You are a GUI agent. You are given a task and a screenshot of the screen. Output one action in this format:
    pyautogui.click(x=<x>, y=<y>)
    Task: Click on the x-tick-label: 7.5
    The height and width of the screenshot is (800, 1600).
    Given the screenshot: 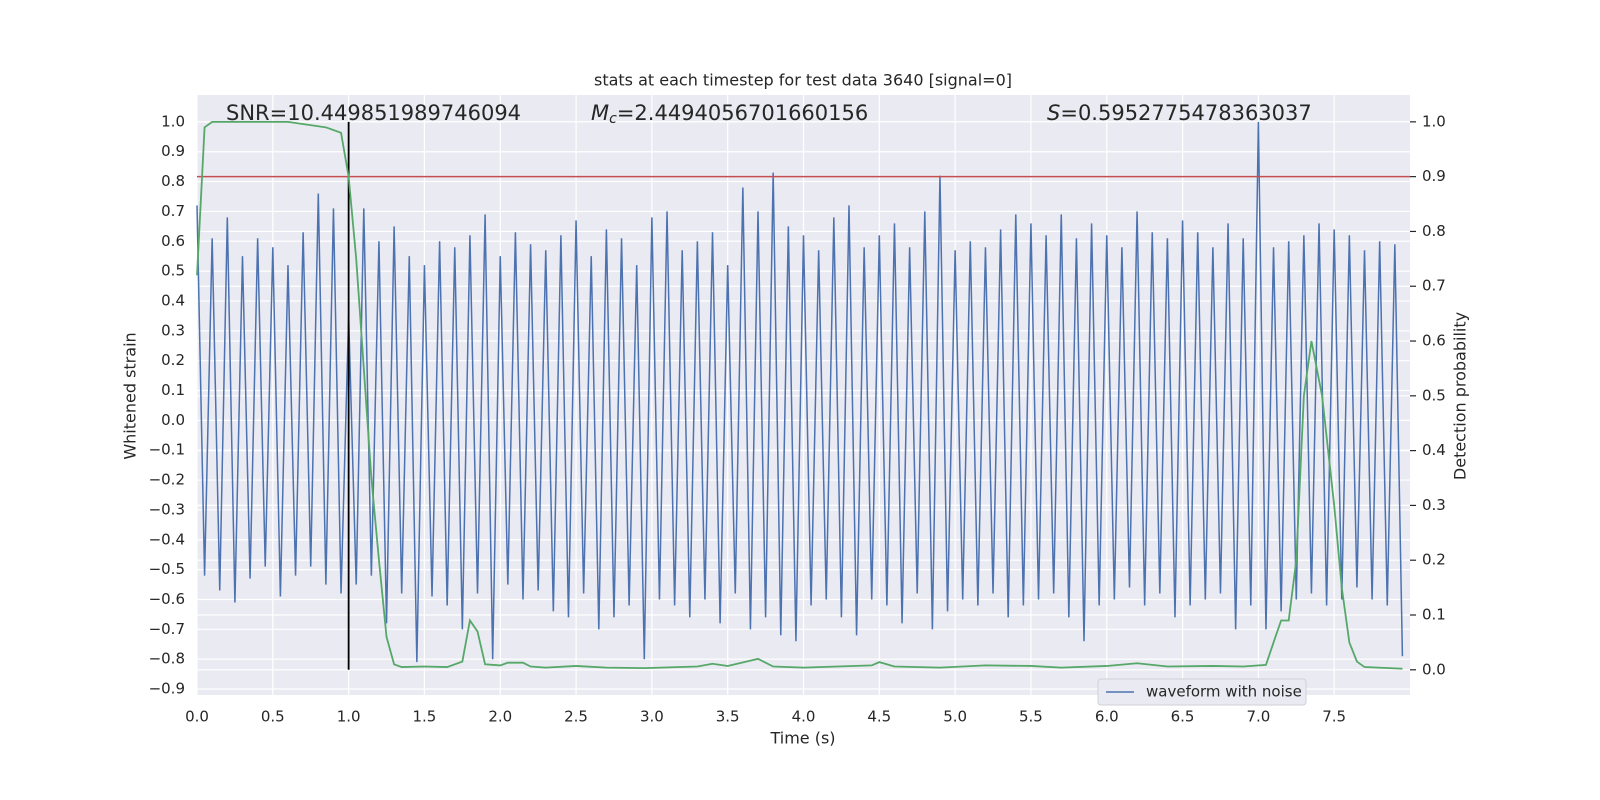 What is the action you would take?
    pyautogui.click(x=1334, y=717)
    